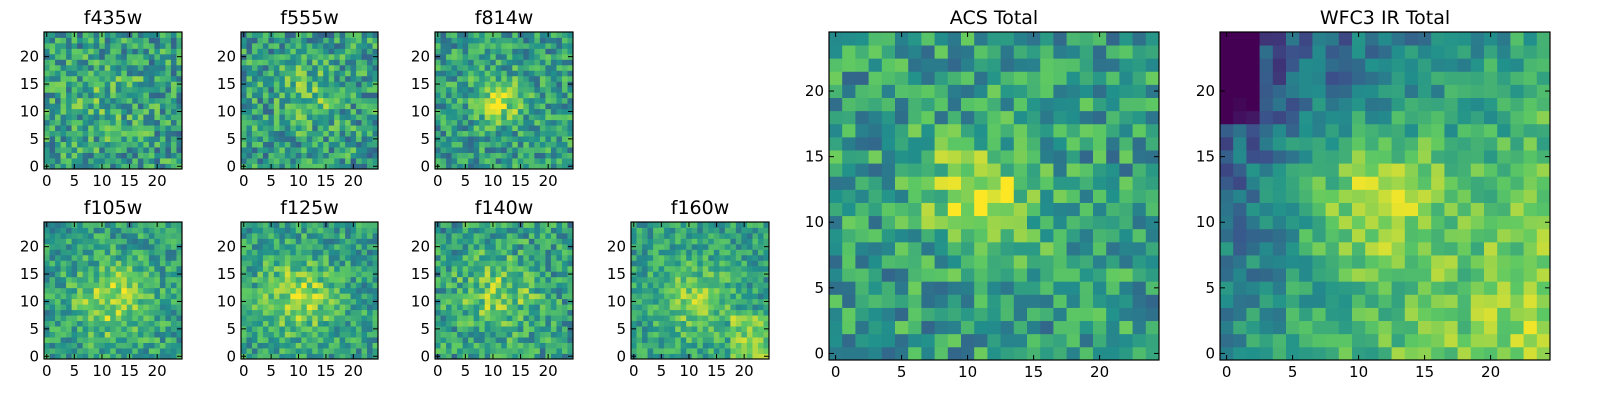  I want to click on y-tick-label: 20, so click(29, 247).